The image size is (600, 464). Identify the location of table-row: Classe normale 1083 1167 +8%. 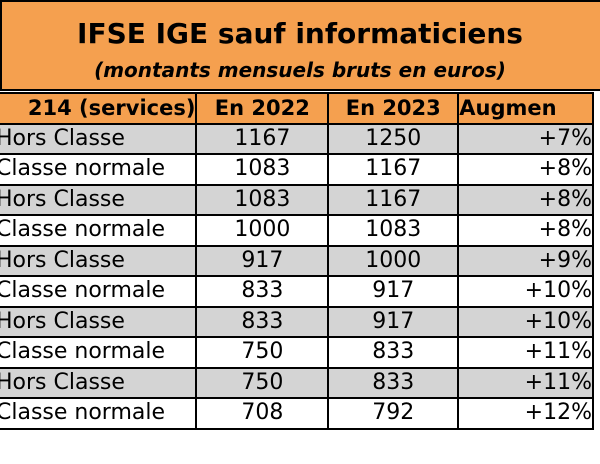
(297, 169).